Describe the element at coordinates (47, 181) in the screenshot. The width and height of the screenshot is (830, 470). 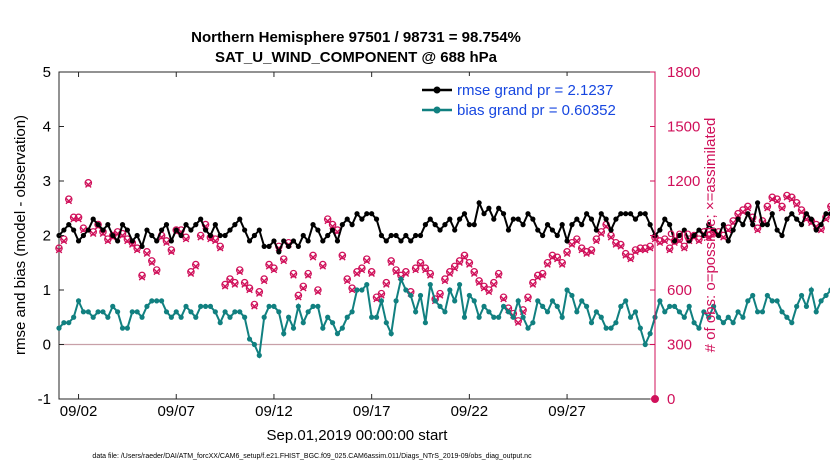
I see `y-tick-label: 3` at that location.